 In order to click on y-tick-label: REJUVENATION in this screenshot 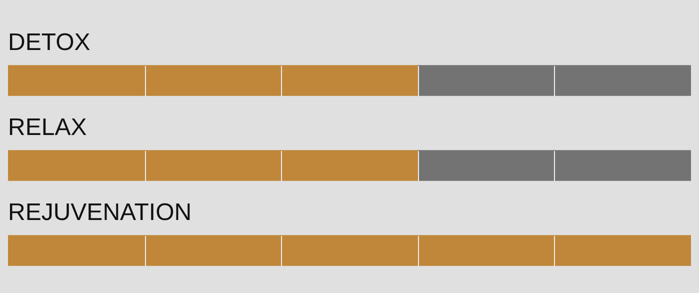, I will do `click(100, 212)`.